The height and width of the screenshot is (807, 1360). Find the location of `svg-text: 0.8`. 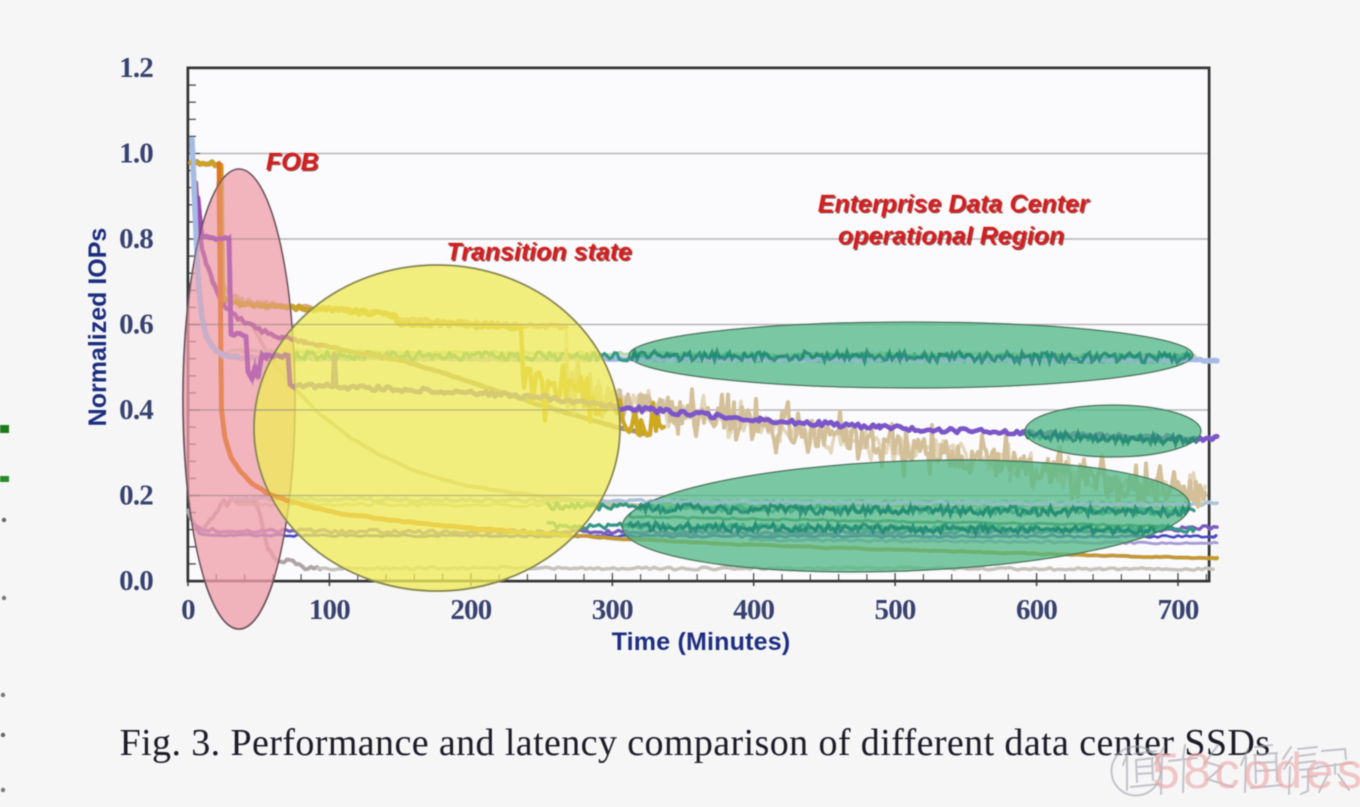

svg-text: 0.8 is located at coordinates (136, 239).